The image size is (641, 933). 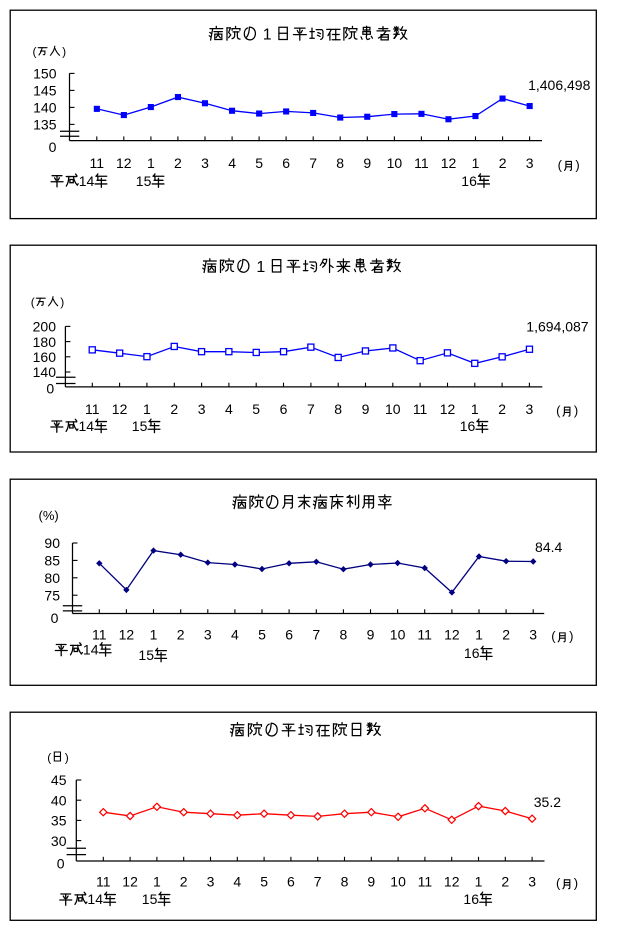 What do you see at coordinates (45, 91) in the screenshot?
I see `svg-text: 145` at bounding box center [45, 91].